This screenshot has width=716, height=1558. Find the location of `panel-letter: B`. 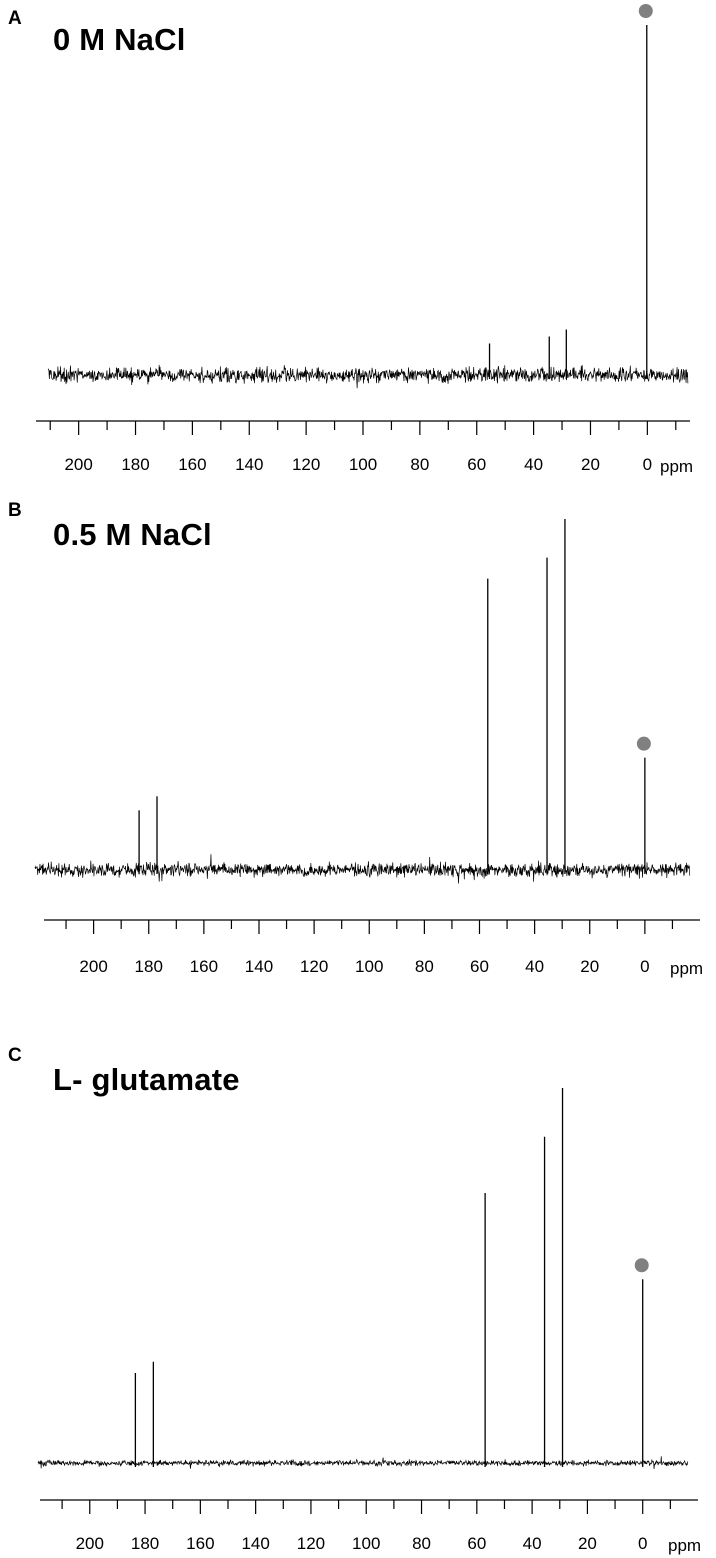

panel-letter: B is located at coordinates (15, 510).